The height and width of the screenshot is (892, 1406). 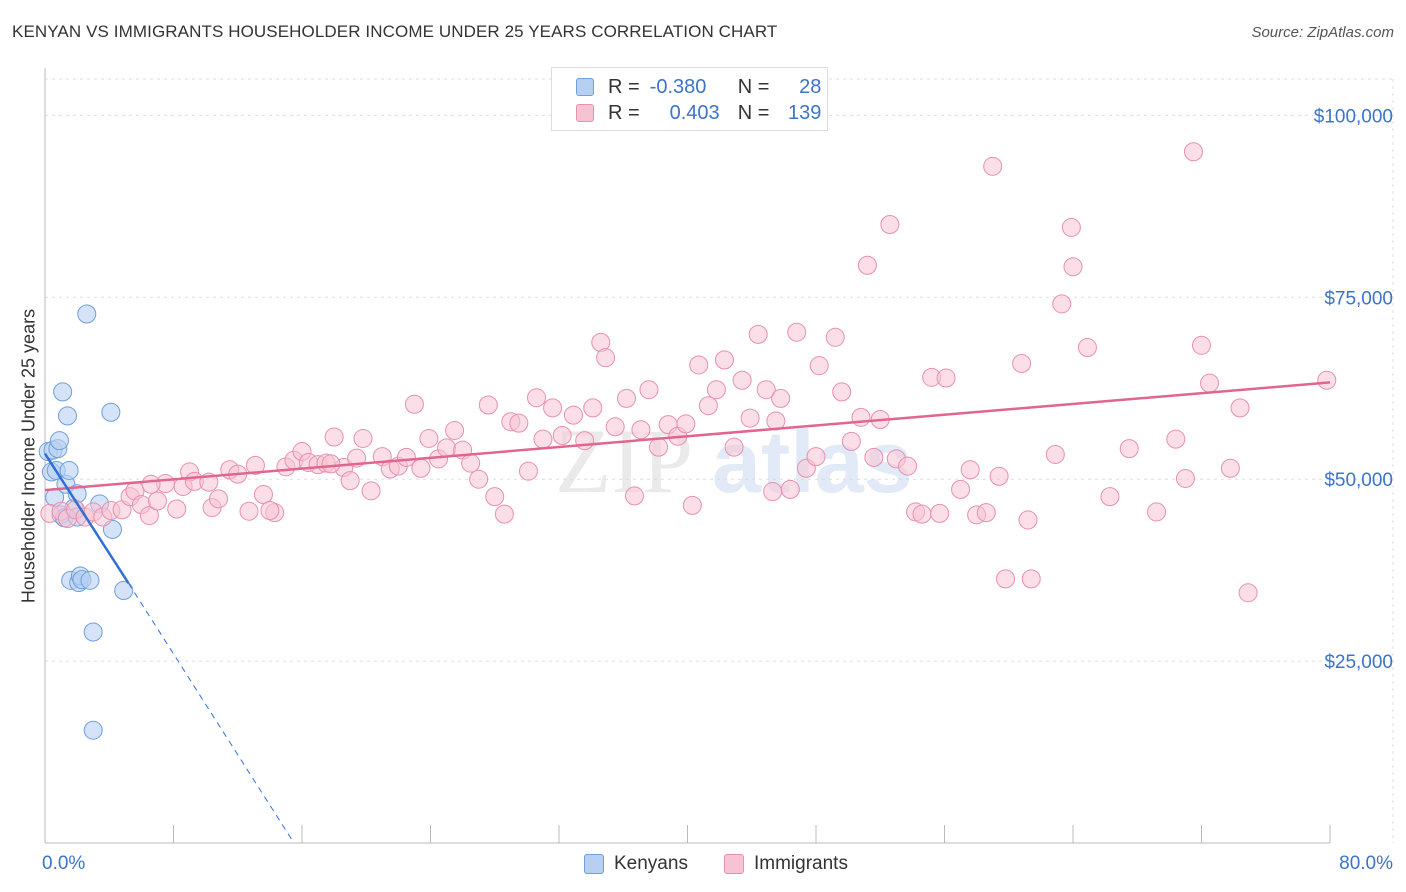 I want to click on legend-n-value: 139, so click(x=805, y=112).